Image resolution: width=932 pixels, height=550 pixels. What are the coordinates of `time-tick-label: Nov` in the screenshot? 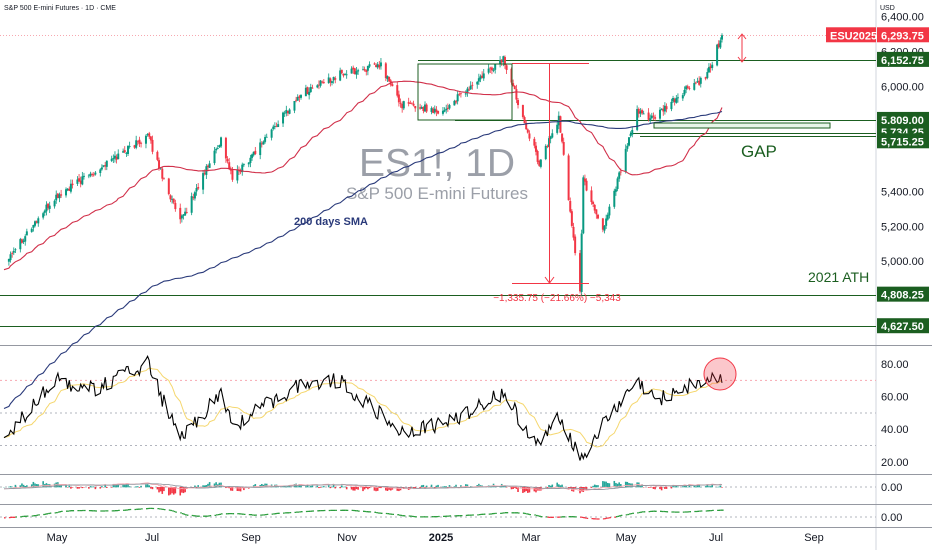 It's located at (347, 538).